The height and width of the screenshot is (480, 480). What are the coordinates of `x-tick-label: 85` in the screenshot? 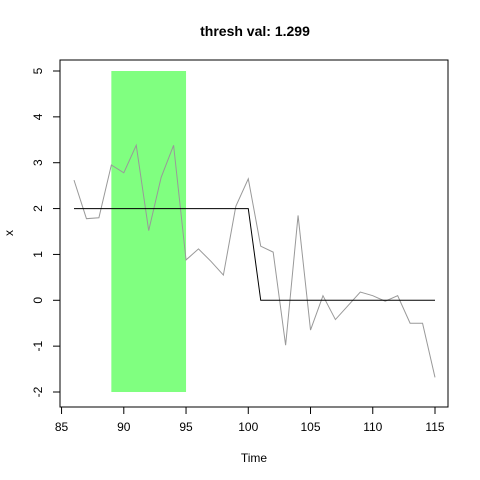 It's located at (62, 427).